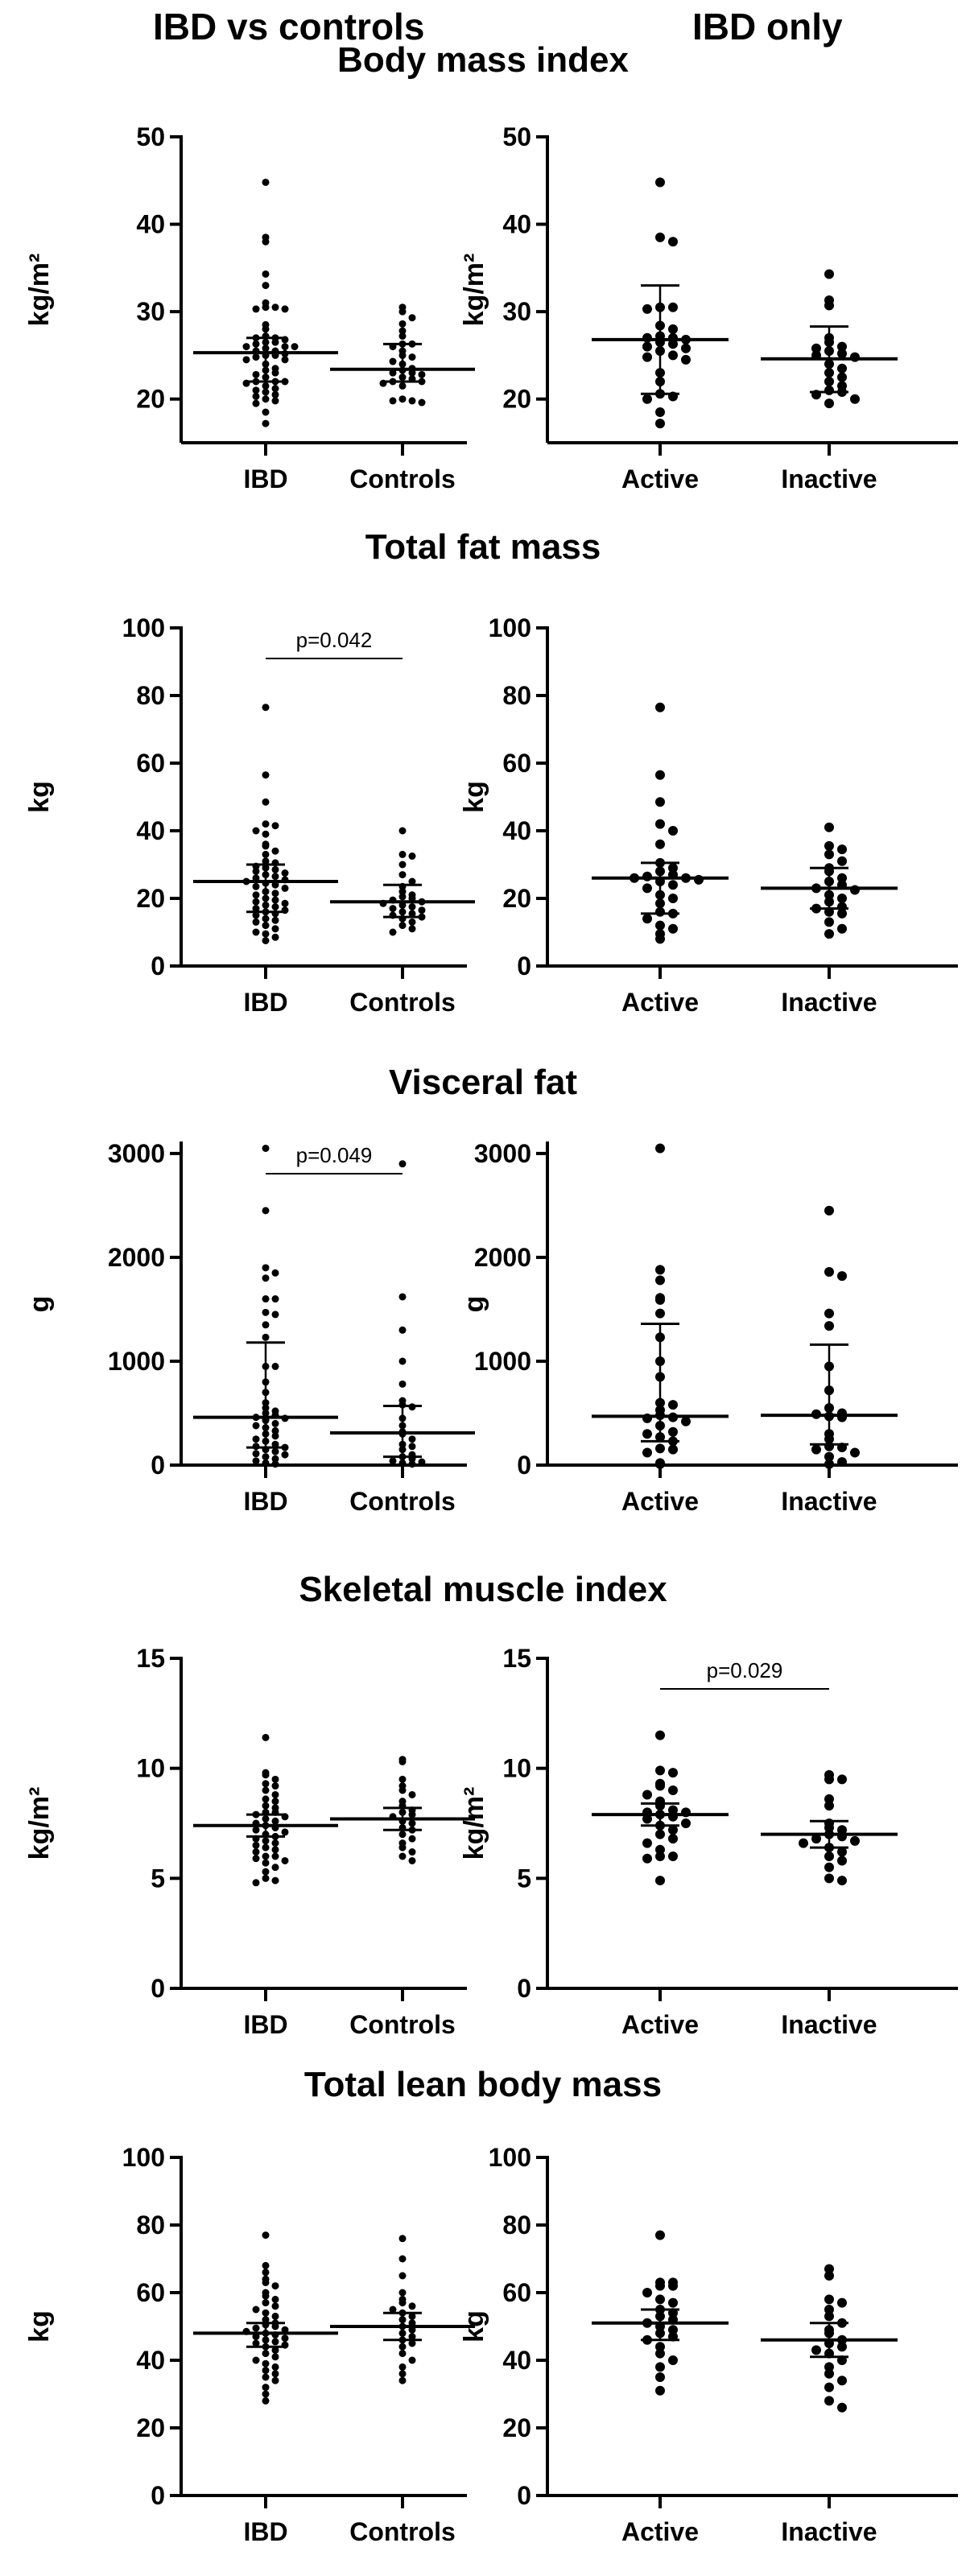 The width and height of the screenshot is (966, 2576). What do you see at coordinates (483, 1082) in the screenshot?
I see `row-title-visceral-fat: Visceral fat` at bounding box center [483, 1082].